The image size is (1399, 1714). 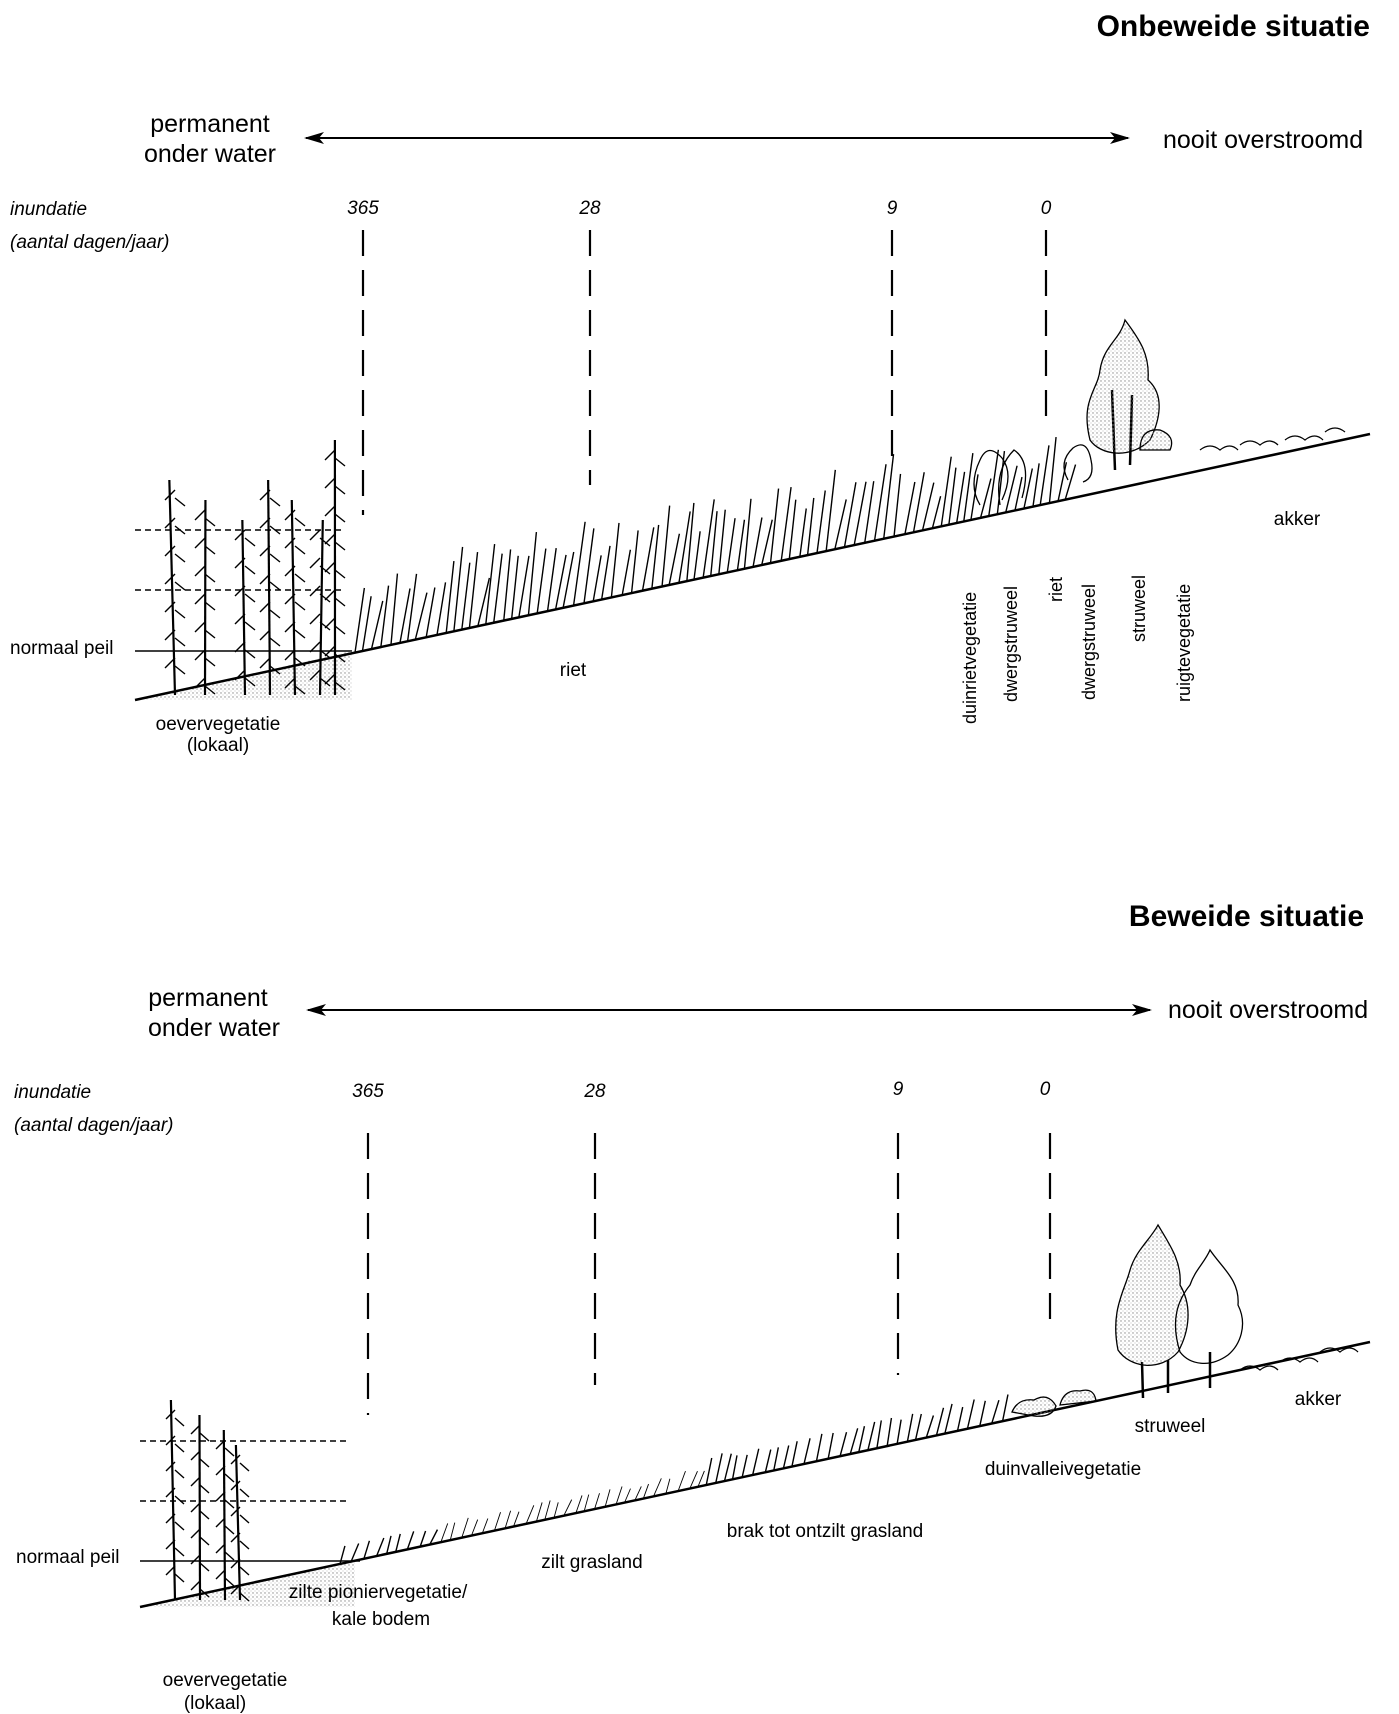 What do you see at coordinates (1184, 643) in the screenshot?
I see `vzone-ruigtevegetatie: ruigtevegetatie` at bounding box center [1184, 643].